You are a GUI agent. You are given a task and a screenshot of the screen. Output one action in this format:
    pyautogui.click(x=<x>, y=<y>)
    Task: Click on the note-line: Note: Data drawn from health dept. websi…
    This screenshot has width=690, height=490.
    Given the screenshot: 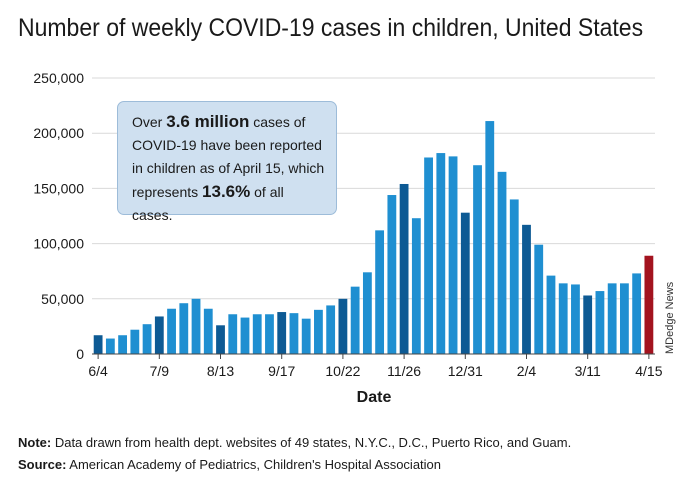 What is the action you would take?
    pyautogui.click(x=294, y=443)
    